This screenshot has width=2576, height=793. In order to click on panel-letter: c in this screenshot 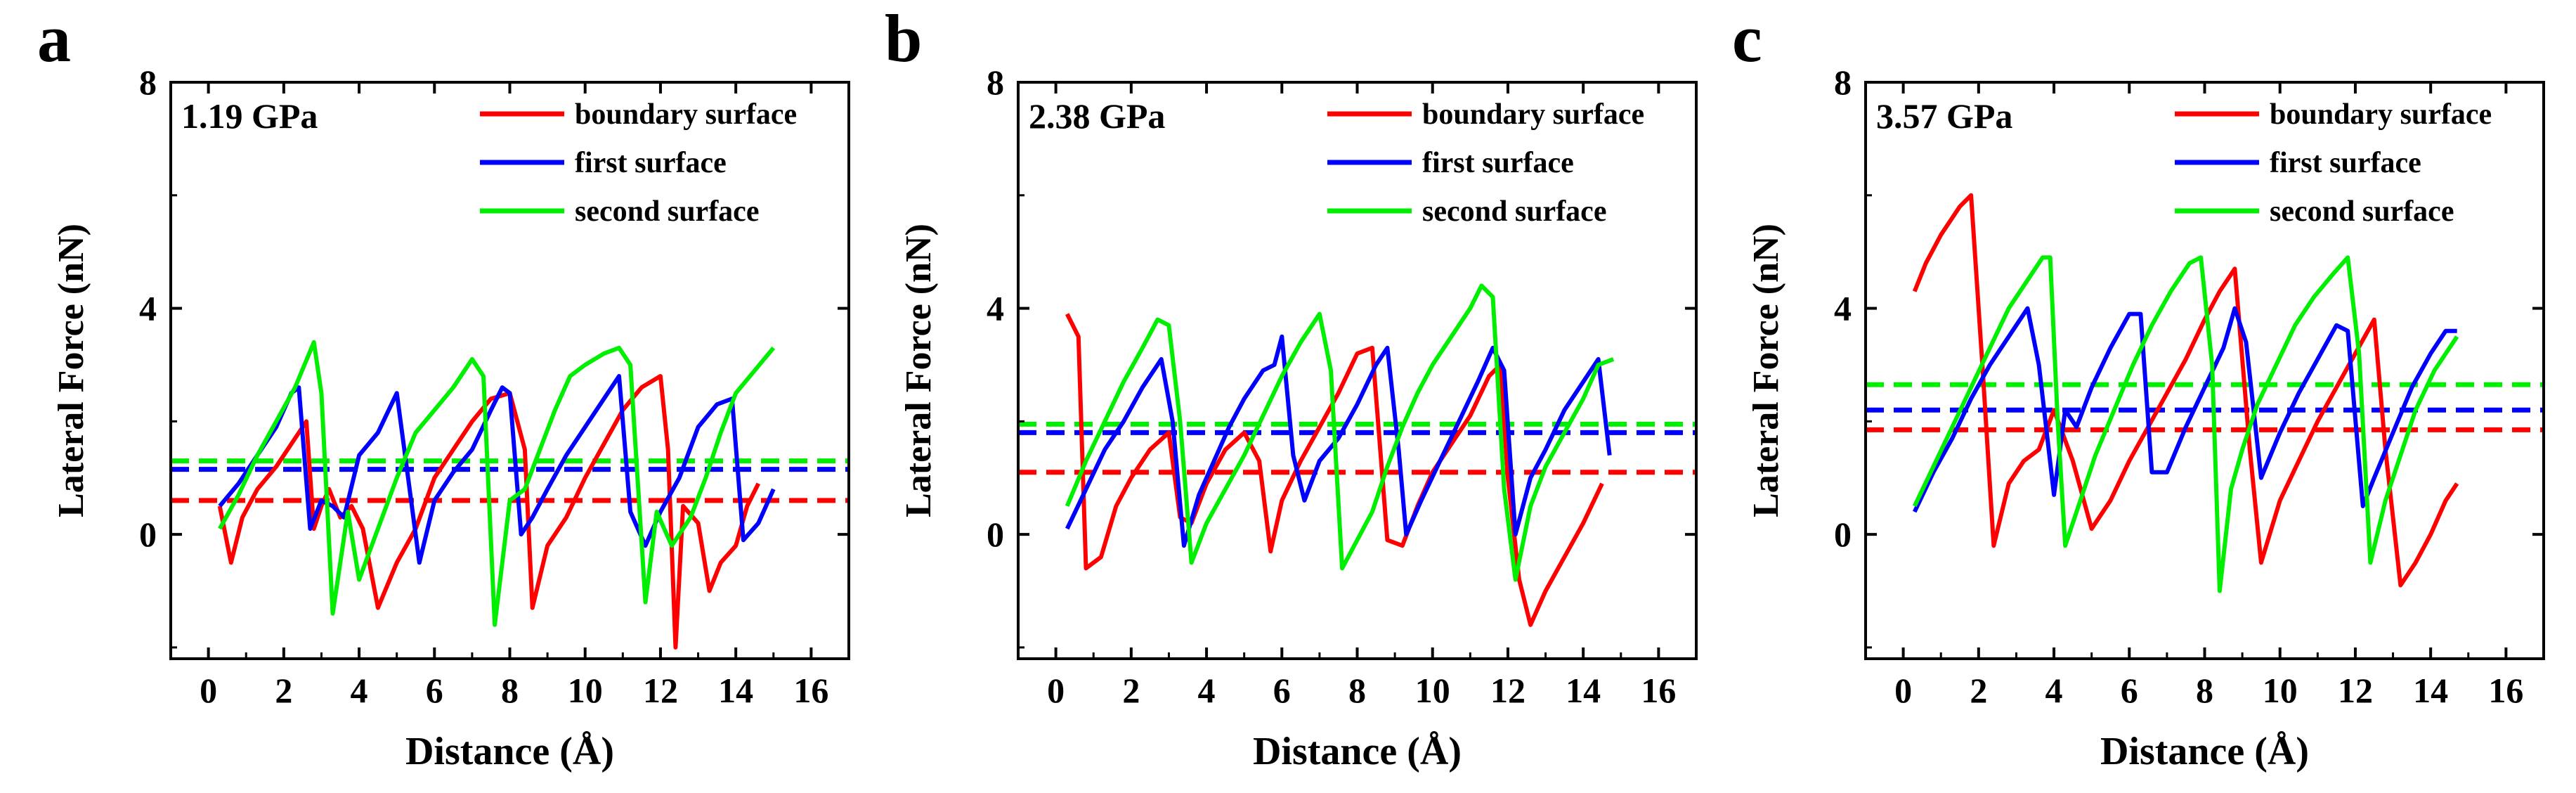, I will do `click(1747, 38)`.